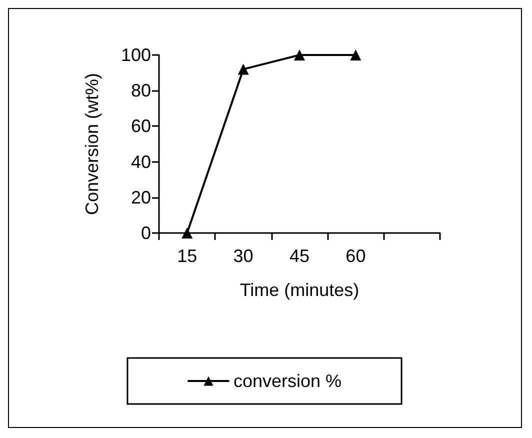 The image size is (532, 438). What do you see at coordinates (287, 381) in the screenshot?
I see `legend-label: conversion %` at bounding box center [287, 381].